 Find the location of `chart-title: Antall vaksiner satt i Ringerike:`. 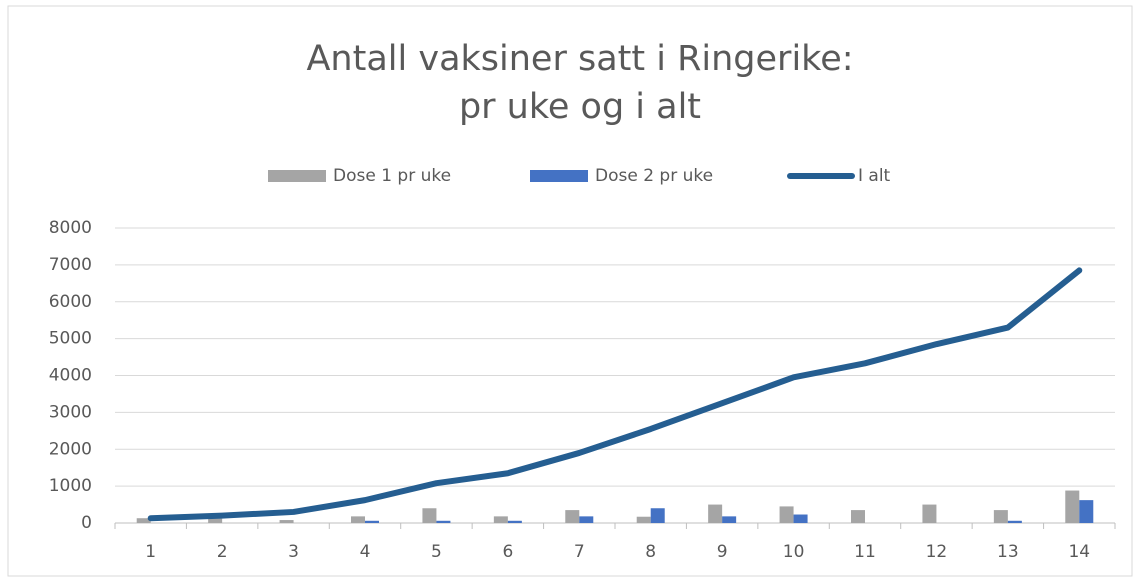

chart-title: Antall vaksiner satt i Ringerike: is located at coordinates (579, 59).